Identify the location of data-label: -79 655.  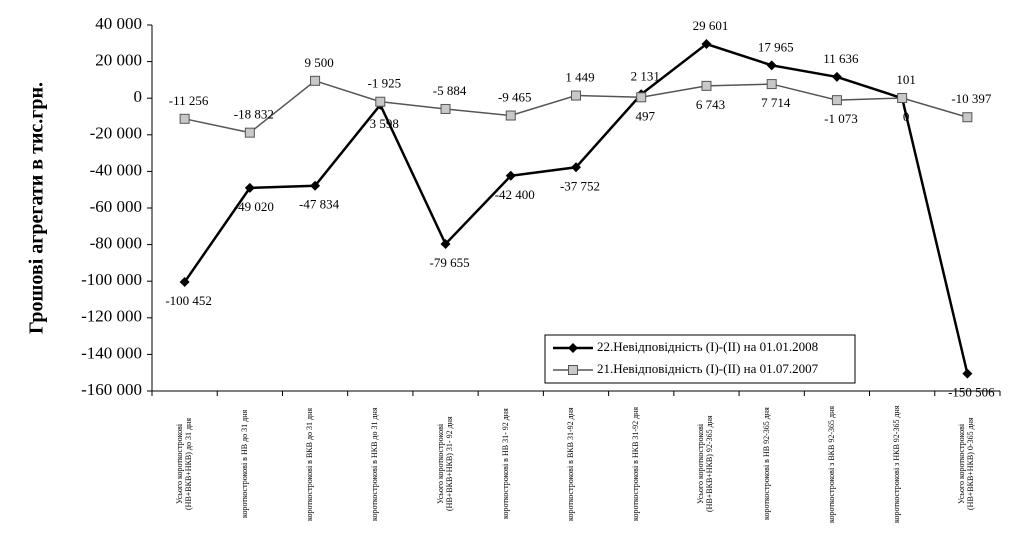
(449, 262).